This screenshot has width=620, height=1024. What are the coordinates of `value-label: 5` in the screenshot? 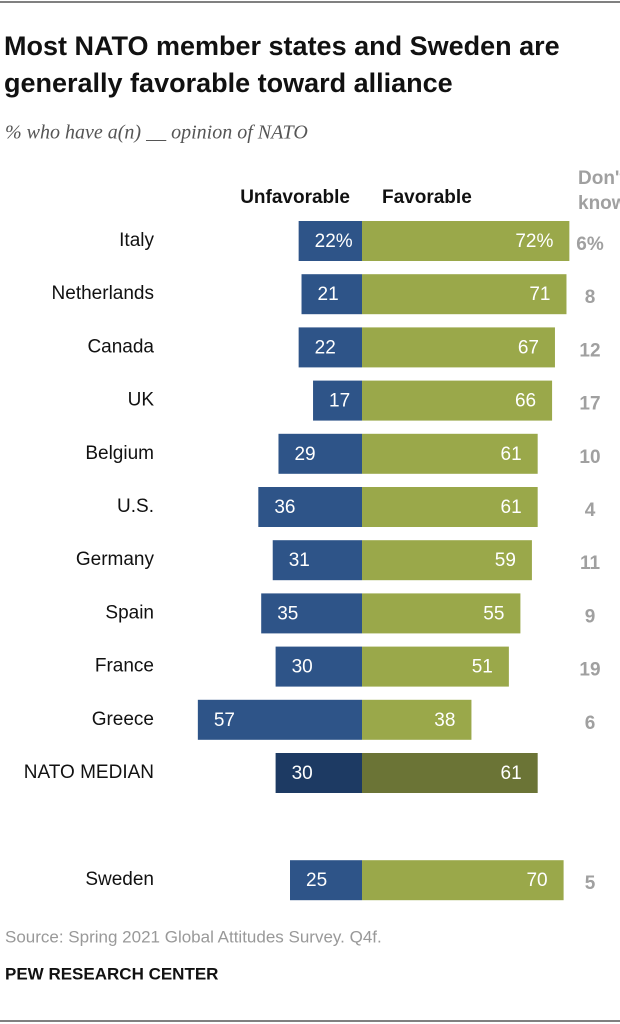 It's located at (590, 883).